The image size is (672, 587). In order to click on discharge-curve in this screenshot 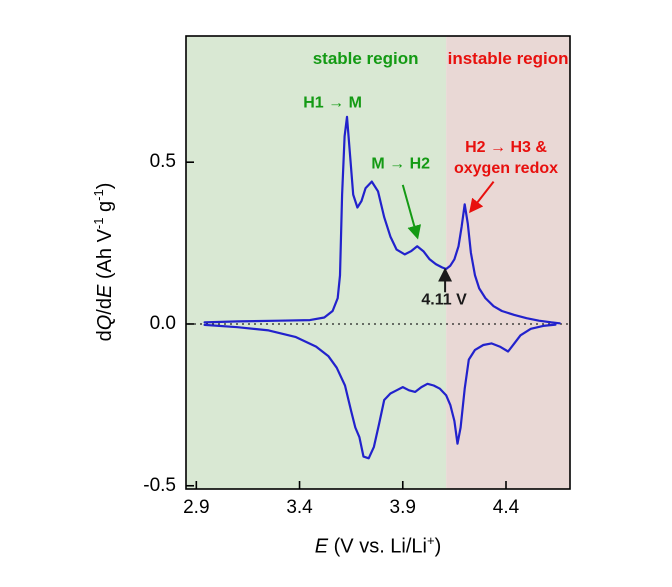, I will do `click(380, 391)`.